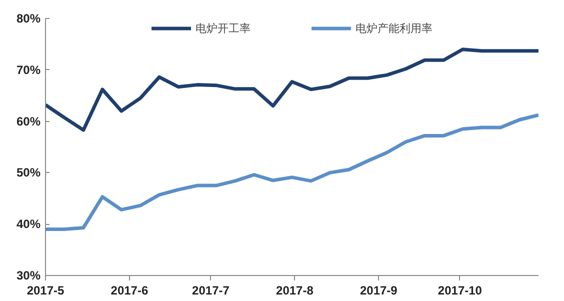 This screenshot has width=564, height=301. What do you see at coordinates (223, 28) in the screenshot?
I see `legend-label: 电炉开工率` at bounding box center [223, 28].